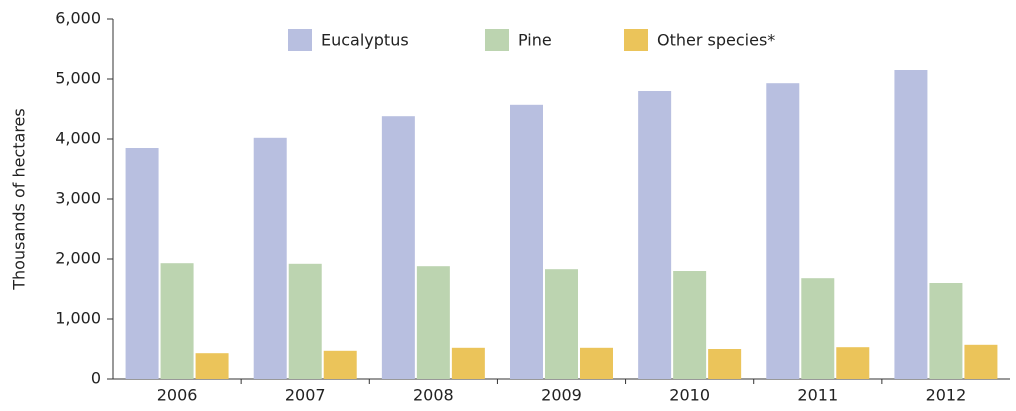  Describe the element at coordinates (305, 395) in the screenshot. I see `x-tick-label: 2007` at that location.